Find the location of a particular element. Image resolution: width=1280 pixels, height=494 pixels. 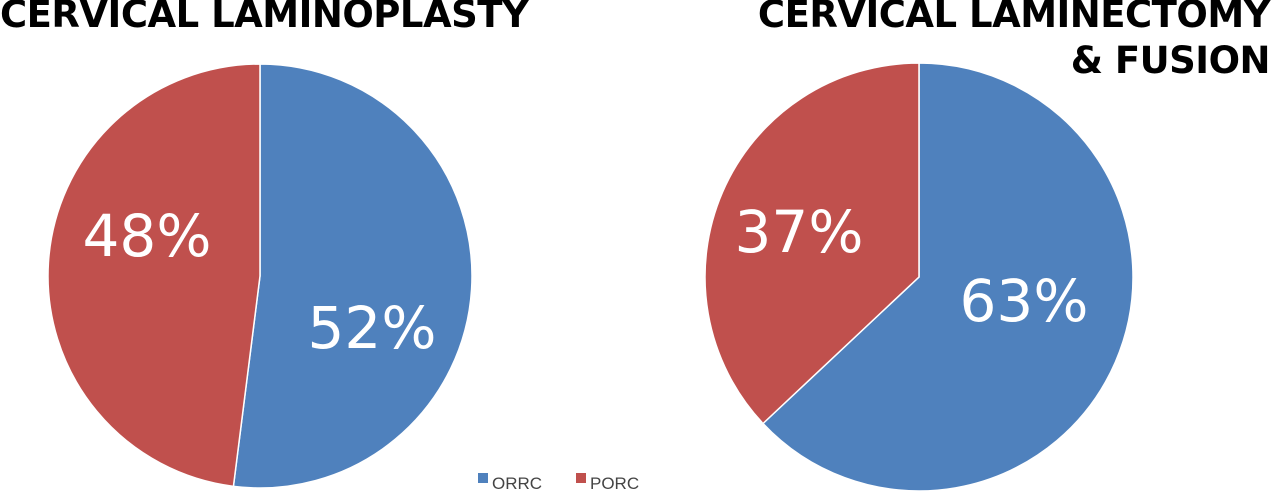

legend: ORRC PORC is located at coordinates (558, 483).